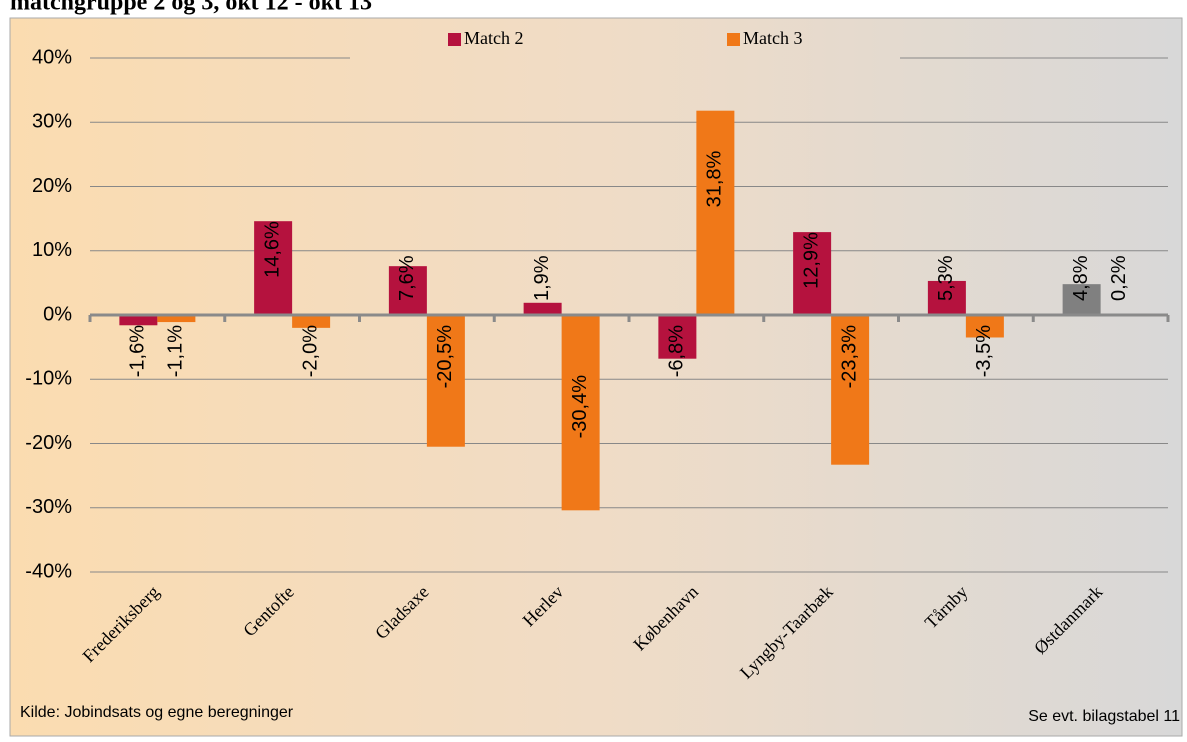 The height and width of the screenshot is (742, 1187). I want to click on y-tick-label: -30%, so click(48, 507).